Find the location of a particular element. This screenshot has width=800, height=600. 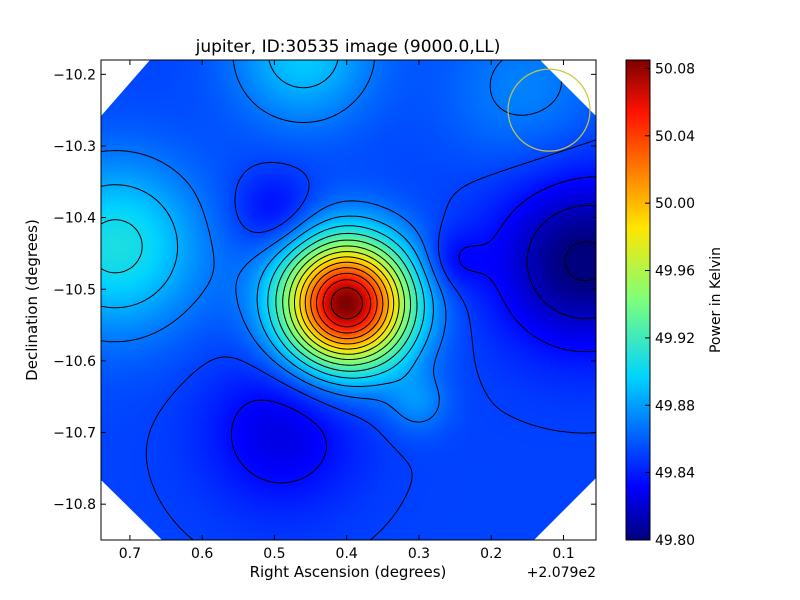

colorbar-tick-label: 49.92 is located at coordinates (675, 339).